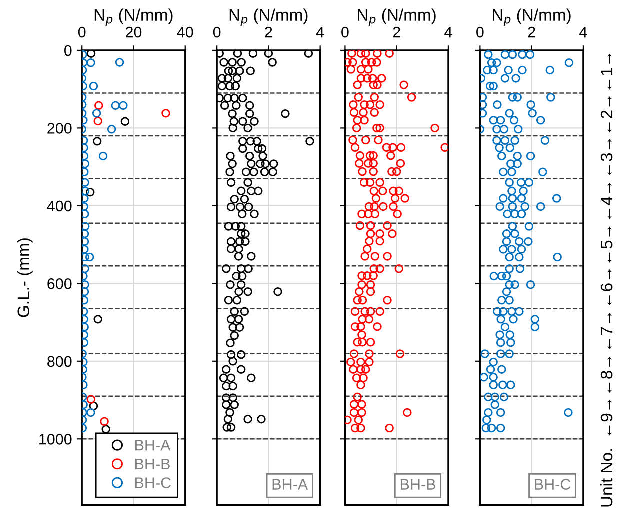 This screenshot has width=622, height=515. What do you see at coordinates (607, 72) in the screenshot?
I see `text: ←1→` at bounding box center [607, 72].